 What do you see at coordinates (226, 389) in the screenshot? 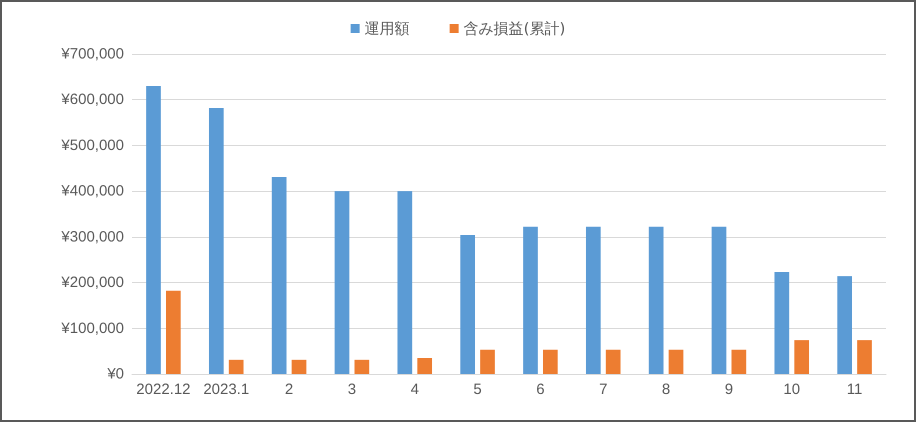
I see `x-tick-label: 2023.1` at bounding box center [226, 389].